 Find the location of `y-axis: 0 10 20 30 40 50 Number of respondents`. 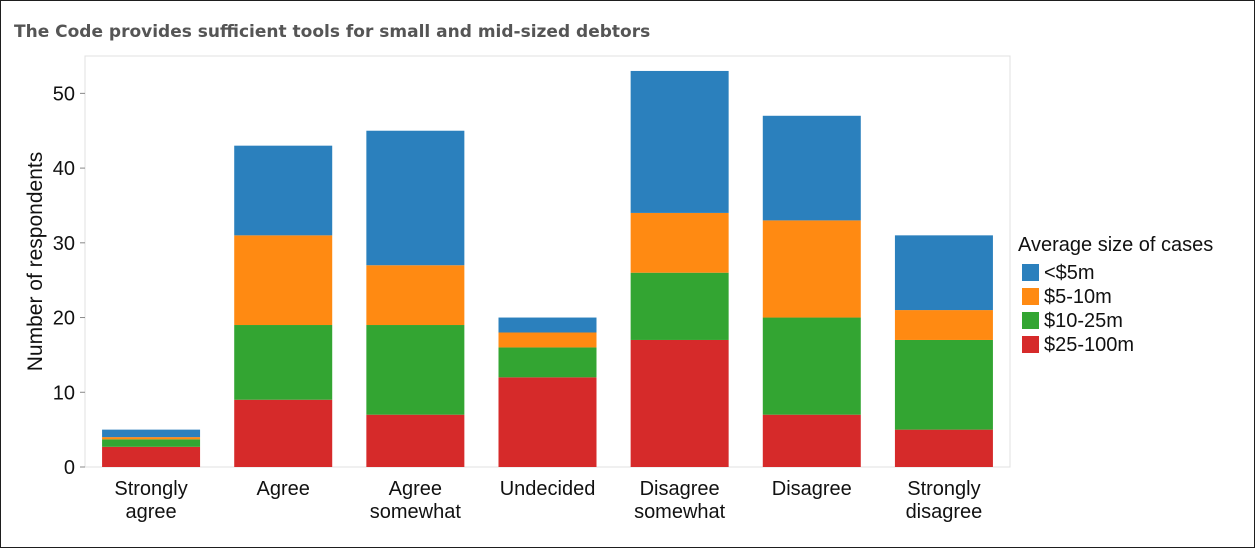

y-axis: 0 10 20 30 40 50 Number of respondents is located at coordinates (54, 281).